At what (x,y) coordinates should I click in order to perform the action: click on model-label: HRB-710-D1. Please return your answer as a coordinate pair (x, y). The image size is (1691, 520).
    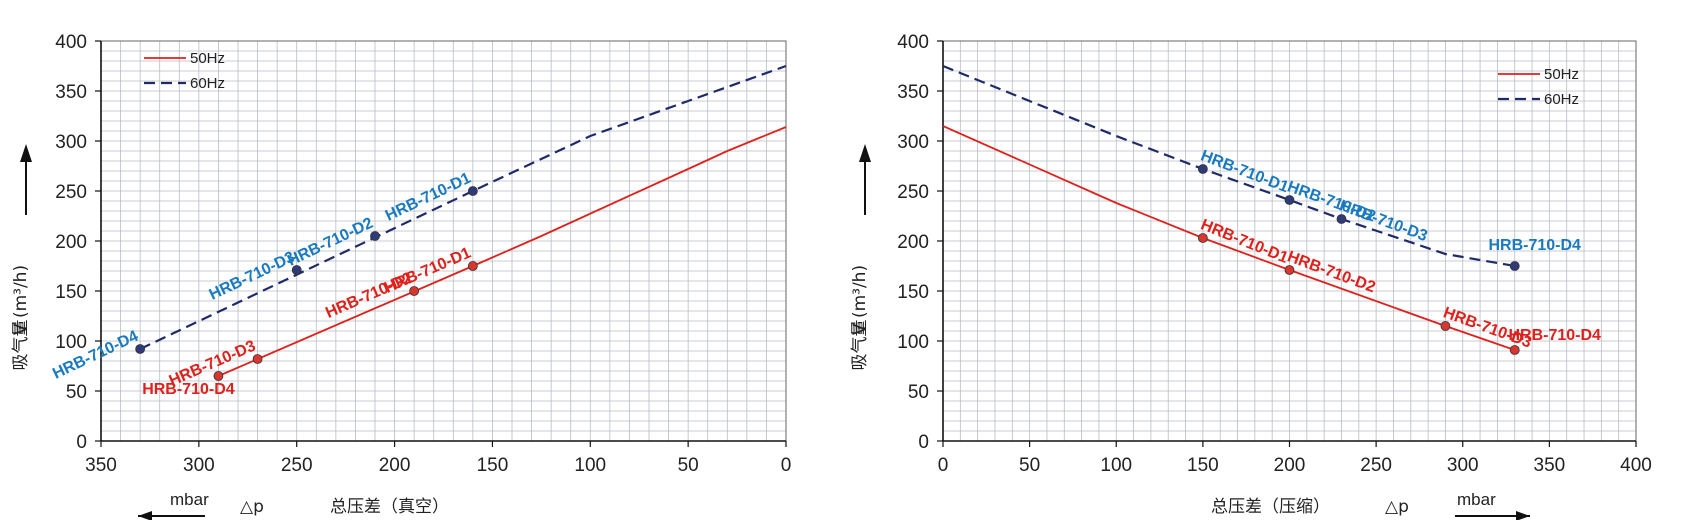
    Looking at the image, I should click on (428, 197).